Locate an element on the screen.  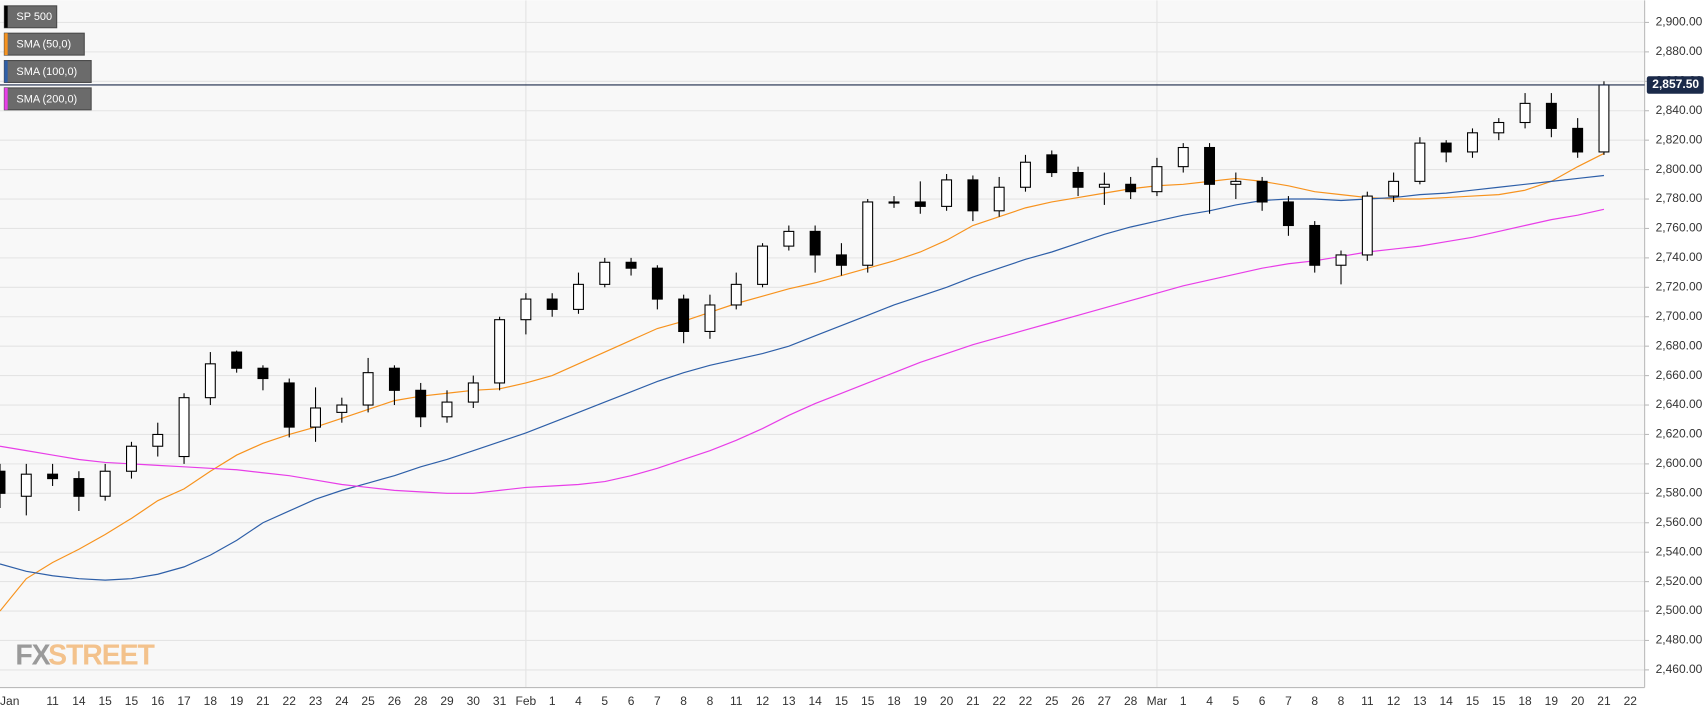
y-tick-label: 2,660.00 is located at coordinates (1679, 375).